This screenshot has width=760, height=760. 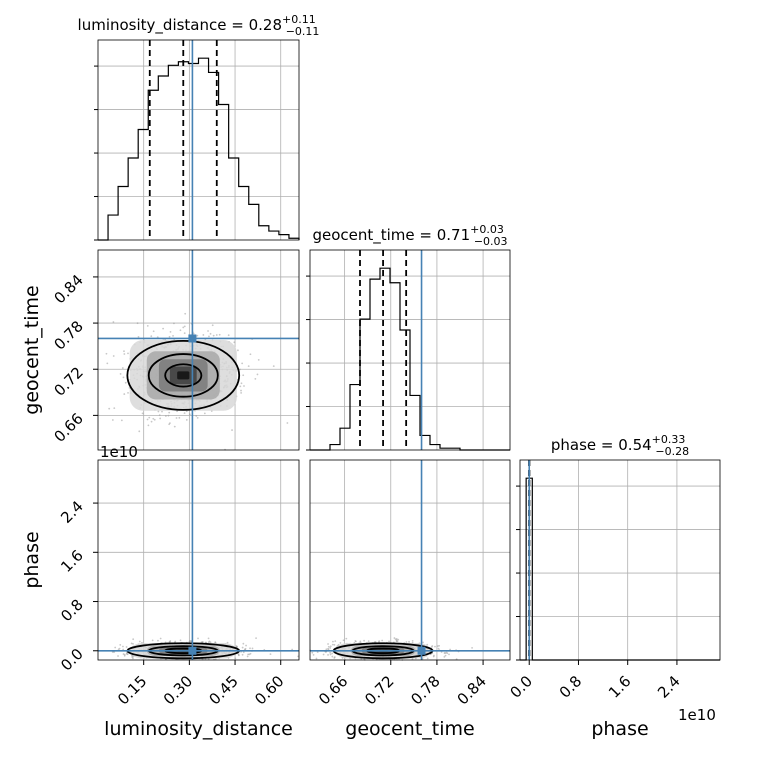 What do you see at coordinates (198, 729) in the screenshot?
I see `x-axis-label-luminosity_distance: luminosity_distance` at bounding box center [198, 729].